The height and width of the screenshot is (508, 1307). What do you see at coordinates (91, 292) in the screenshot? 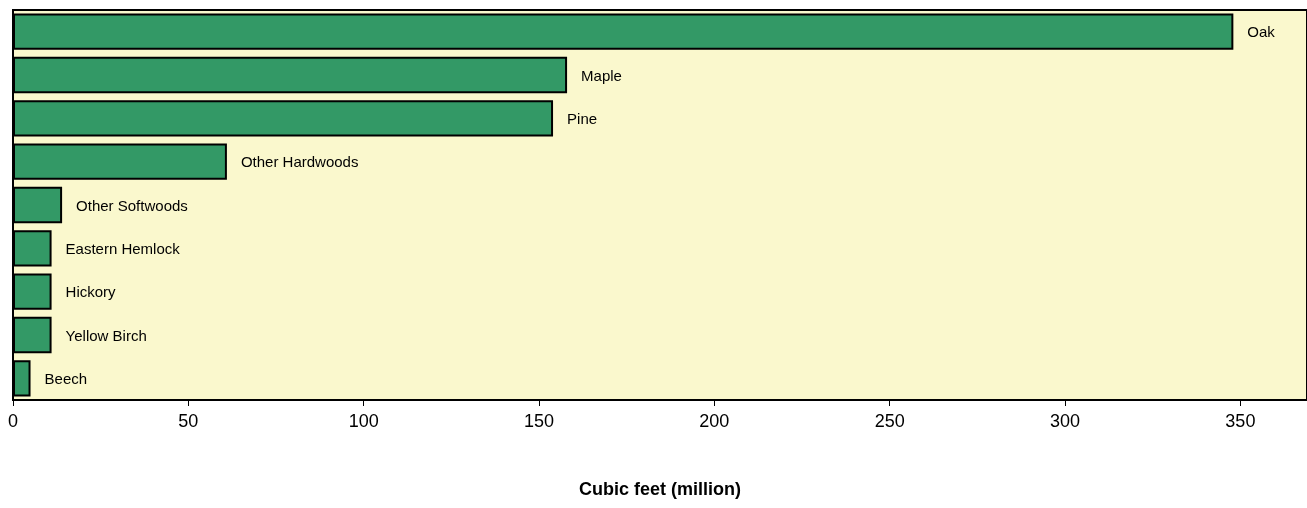
I see `y-tick-label: Hickory` at bounding box center [91, 292].